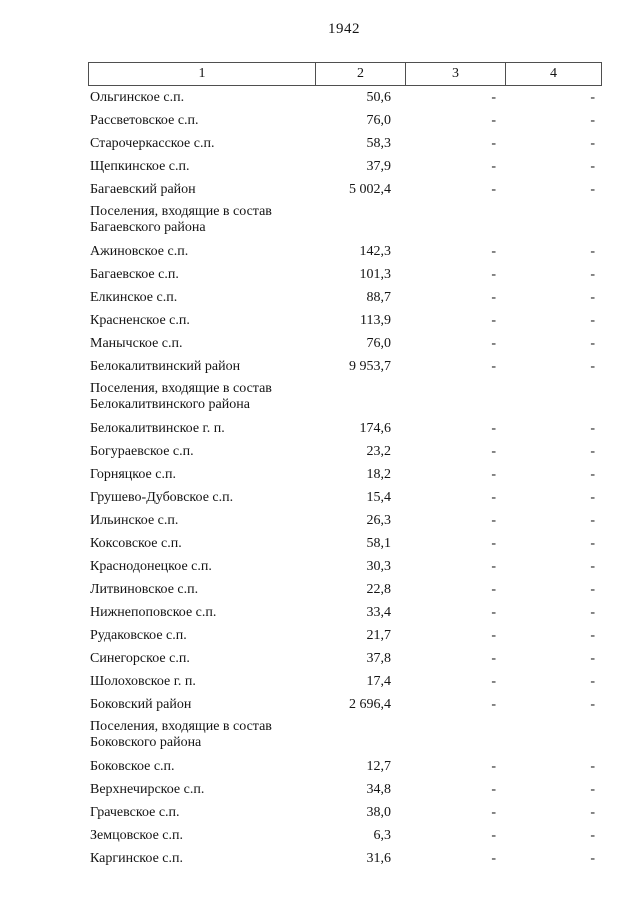 The height and width of the screenshot is (905, 640). What do you see at coordinates (147, 789) in the screenshot?
I see `settlement-name: Верхнечирское с.п.` at bounding box center [147, 789].